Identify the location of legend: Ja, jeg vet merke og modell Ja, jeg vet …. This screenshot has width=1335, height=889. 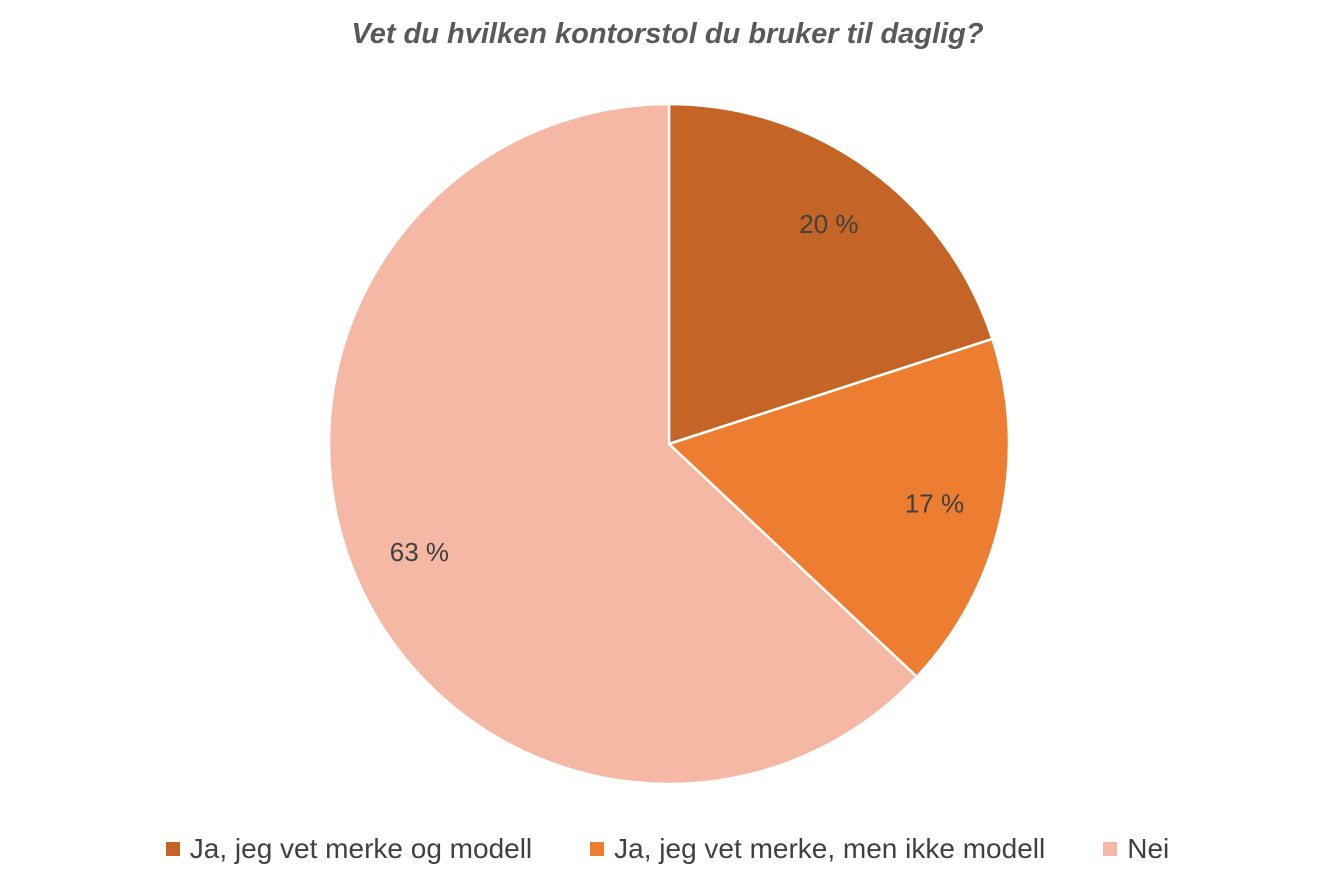
(667, 849).